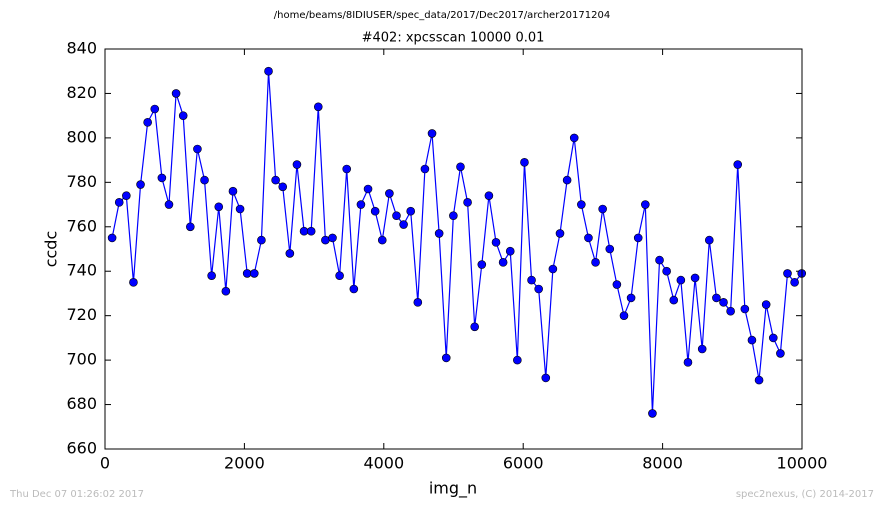 This screenshot has width=884, height=509. I want to click on y-tick-label: 760, so click(81, 225).